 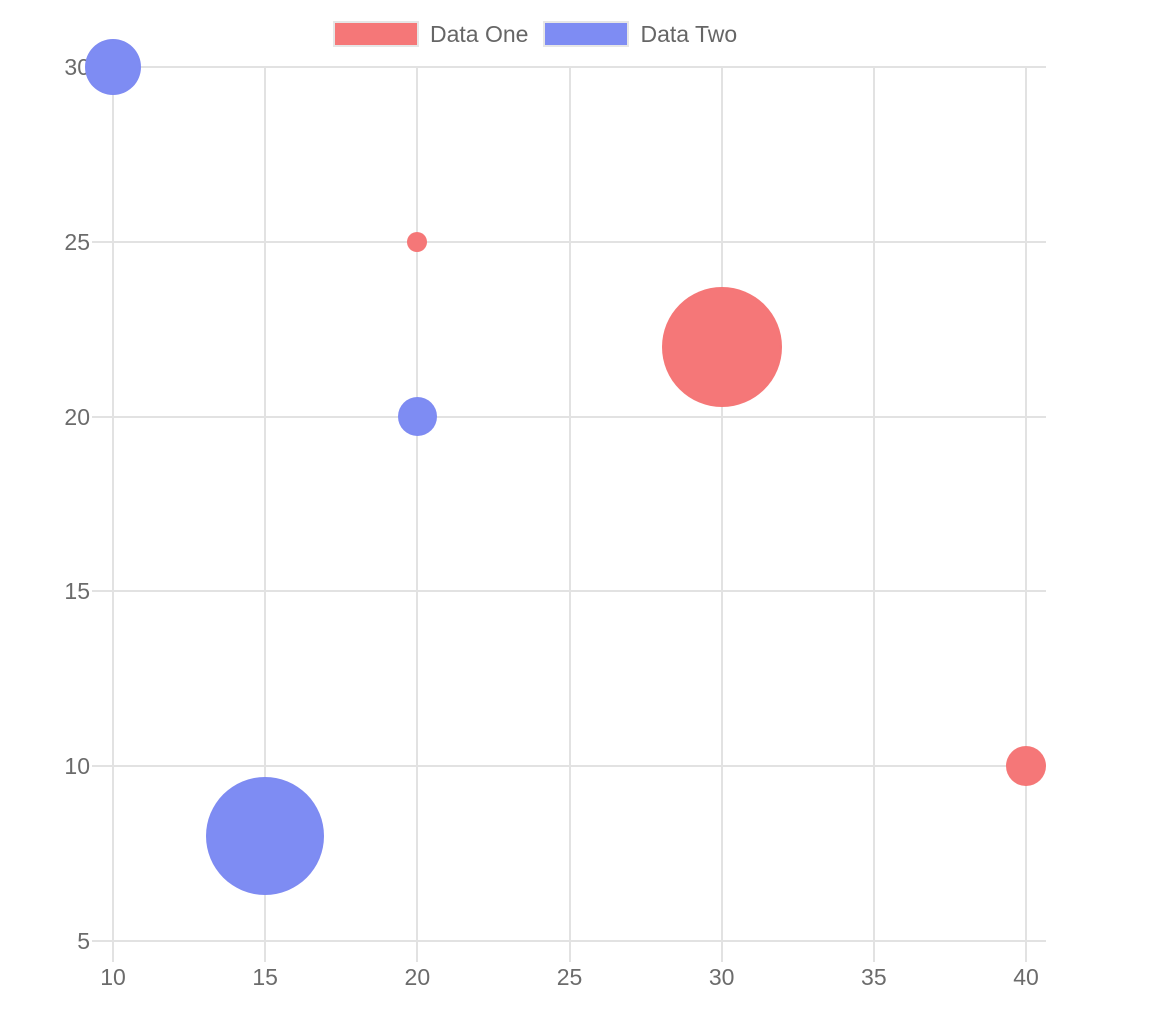 What do you see at coordinates (721, 977) in the screenshot?
I see `x-tick-label: 30` at bounding box center [721, 977].